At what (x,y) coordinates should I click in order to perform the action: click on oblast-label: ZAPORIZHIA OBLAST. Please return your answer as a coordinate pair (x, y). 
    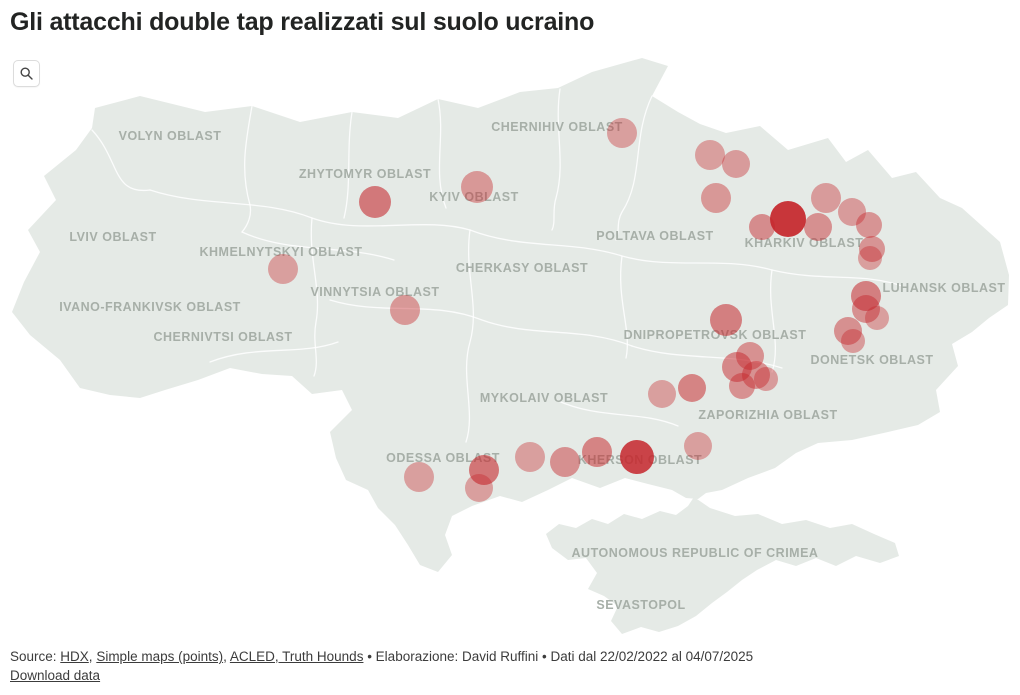
    Looking at the image, I should click on (767, 415).